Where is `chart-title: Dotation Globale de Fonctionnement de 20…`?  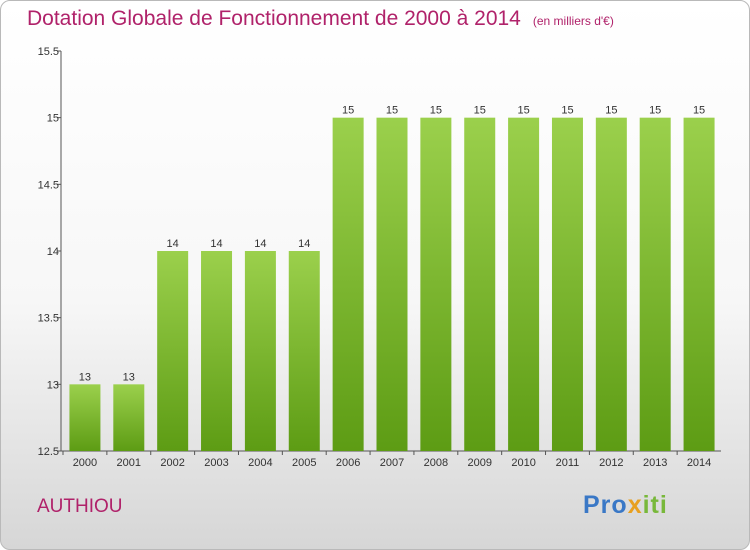
chart-title: Dotation Globale de Fonctionnement de 20… is located at coordinates (274, 18).